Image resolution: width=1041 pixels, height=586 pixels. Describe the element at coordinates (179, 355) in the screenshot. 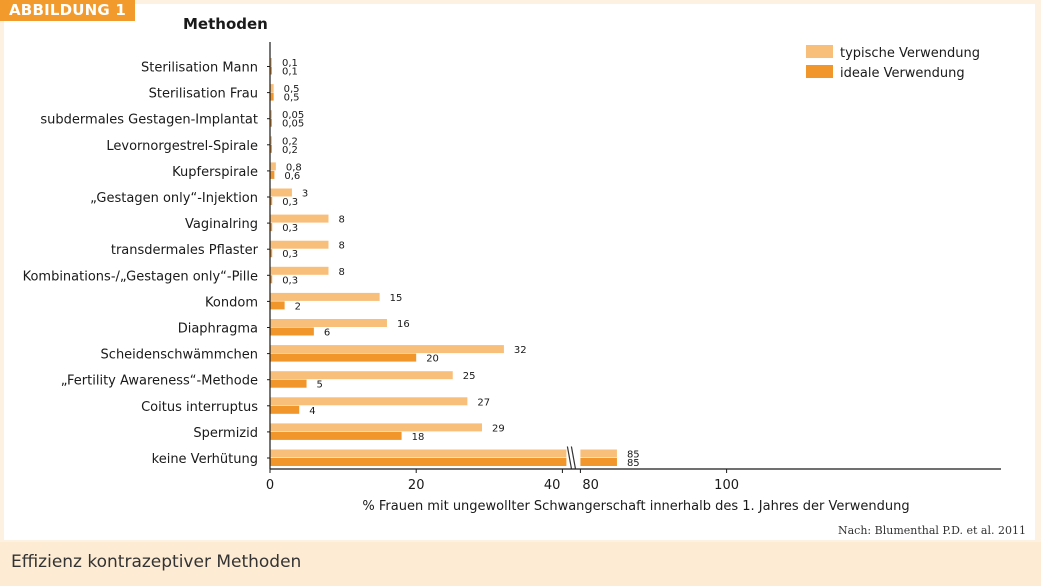

I see `category-label: Scheidenschwämmchen` at that location.